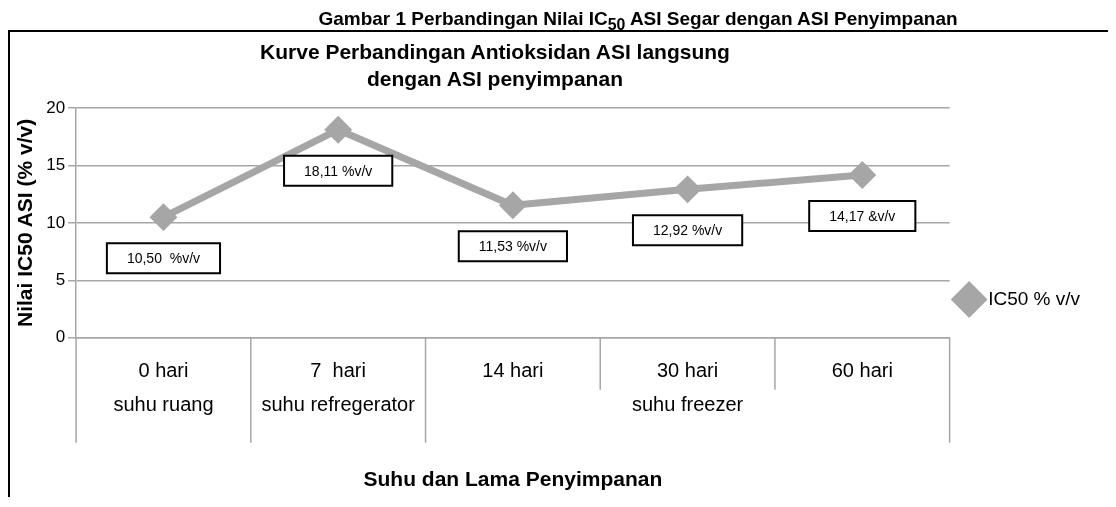 The image size is (1116, 507). Describe the element at coordinates (338, 404) in the screenshot. I see `text: suhu refregerator` at that location.